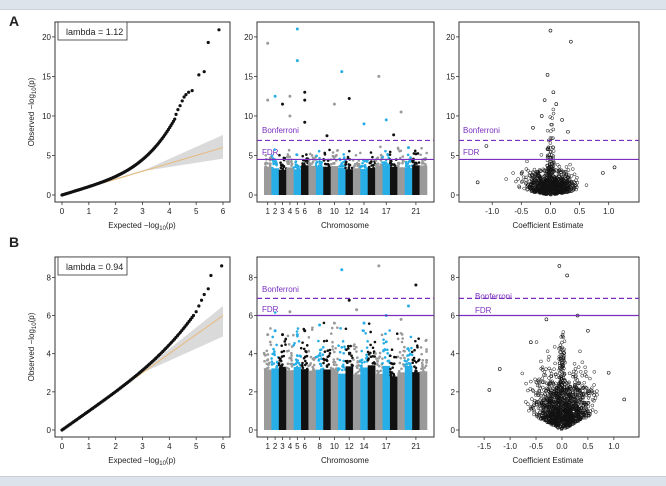  Describe the element at coordinates (142, 446) in the screenshot. I see `x-tick-label: 3` at that location.